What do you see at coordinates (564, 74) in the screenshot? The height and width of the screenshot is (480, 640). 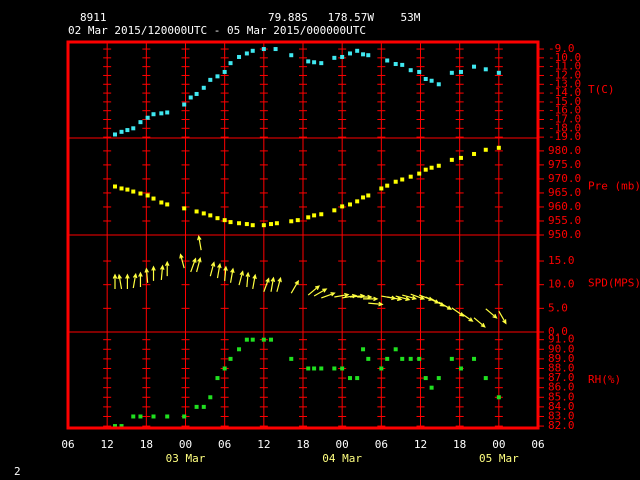 I see `y-tick-label: -12.0` at bounding box center [564, 74].